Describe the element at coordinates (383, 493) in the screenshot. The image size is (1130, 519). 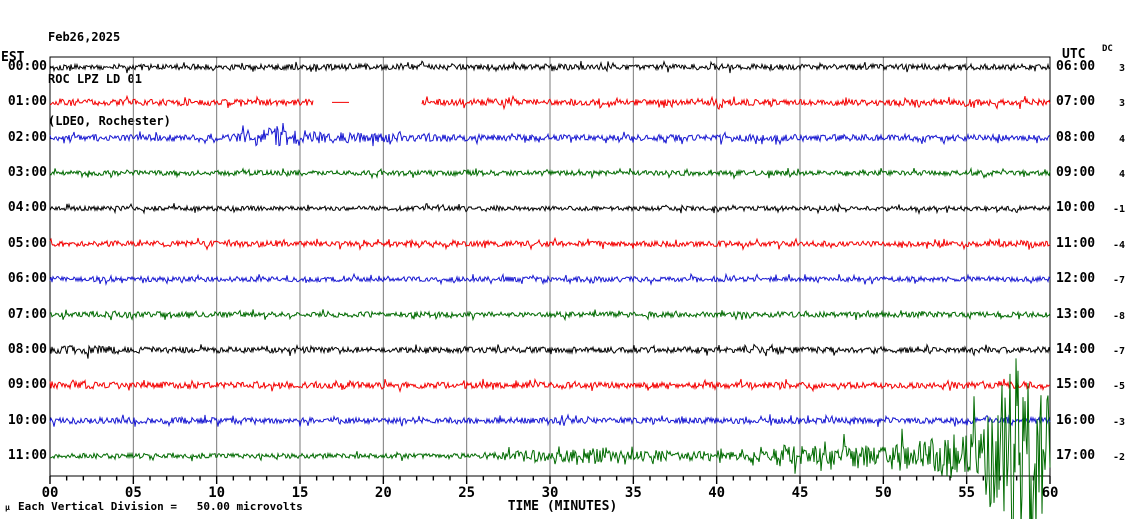
I see `tick-label-20: 20` at that location.